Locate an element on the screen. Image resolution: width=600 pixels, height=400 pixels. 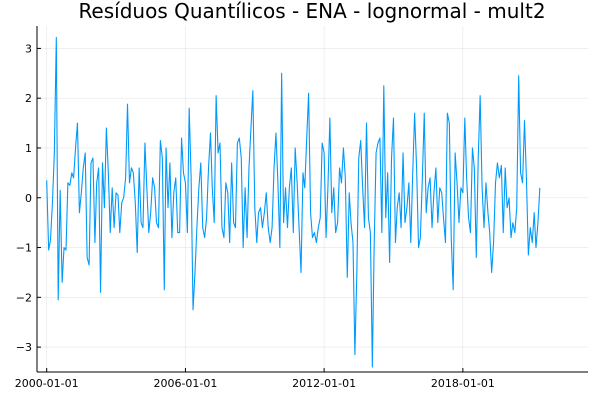
y-ticks: 3 2 1 0 −1 −2 −3 is located at coordinates (28, 198).